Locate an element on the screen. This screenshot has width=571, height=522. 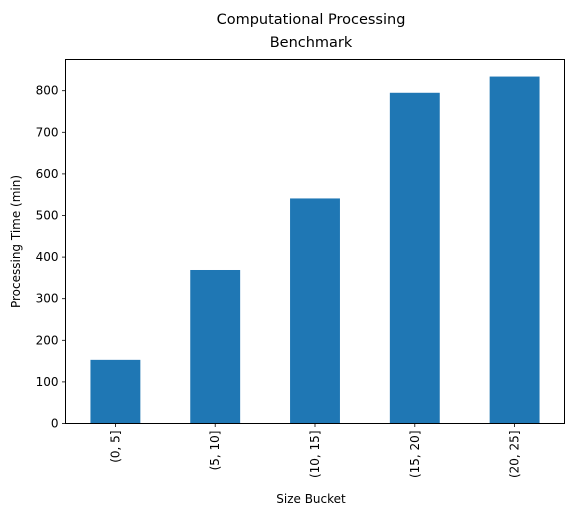
y-tick-label-8: 800 is located at coordinates (47, 91).